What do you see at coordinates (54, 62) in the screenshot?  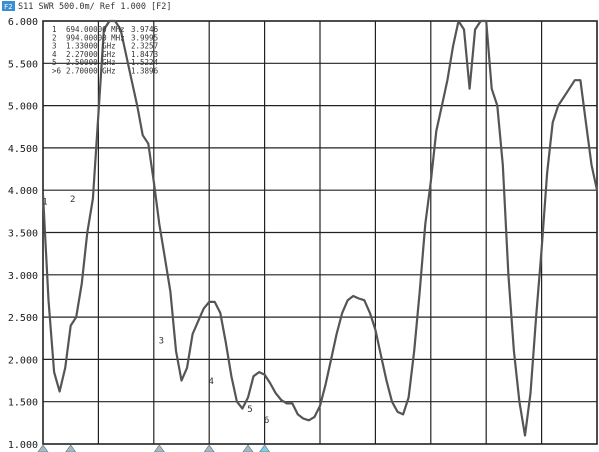 I see `marker-table-id: 5` at bounding box center [54, 62].